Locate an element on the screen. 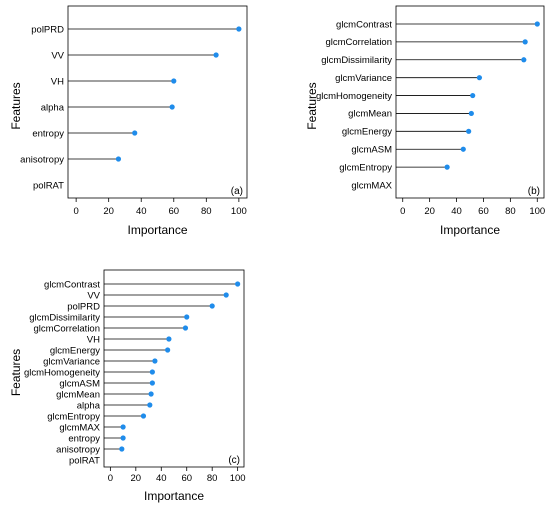 Image resolution: width=550 pixels, height=507 pixels. category-label-c-6: glcmEnergy is located at coordinates (75, 350).